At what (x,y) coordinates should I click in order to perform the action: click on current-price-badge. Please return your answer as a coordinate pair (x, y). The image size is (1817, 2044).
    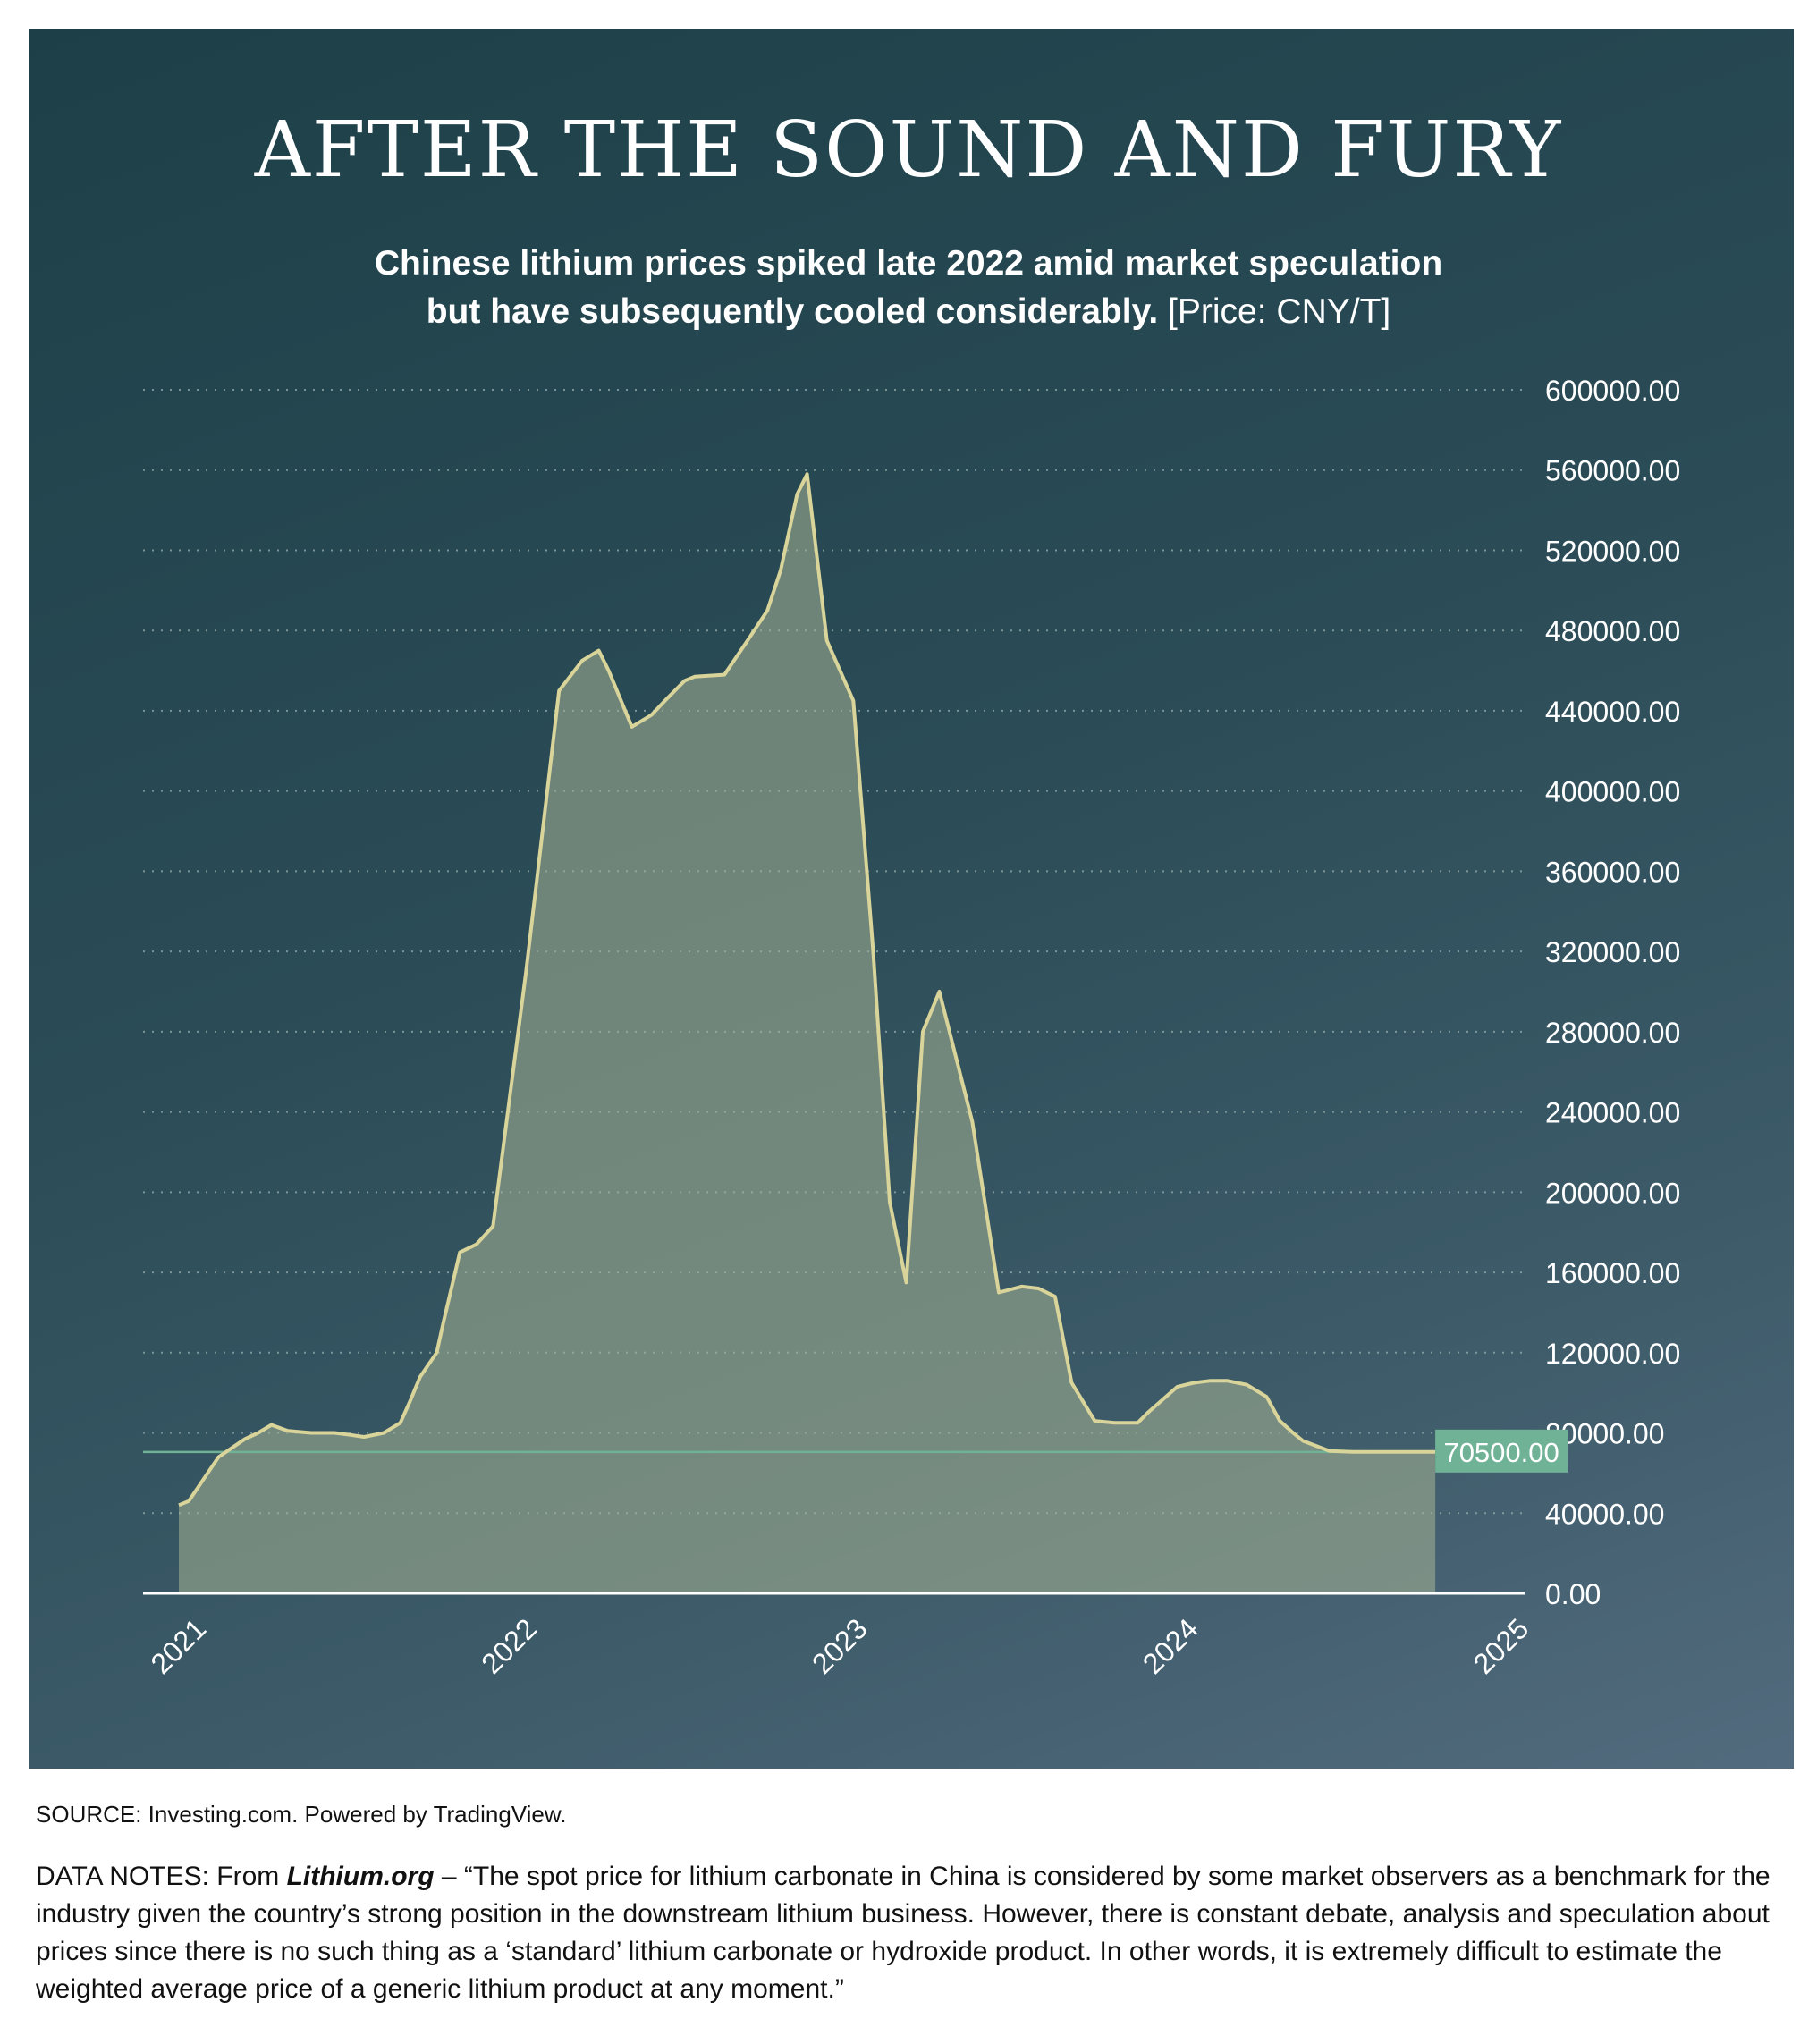
    Looking at the image, I should click on (1501, 1451).